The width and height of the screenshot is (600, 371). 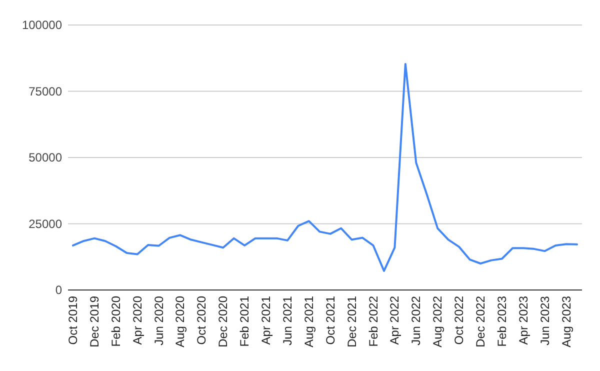 What do you see at coordinates (245, 321) in the screenshot?
I see `x-tick-label: Feb 2021` at bounding box center [245, 321].